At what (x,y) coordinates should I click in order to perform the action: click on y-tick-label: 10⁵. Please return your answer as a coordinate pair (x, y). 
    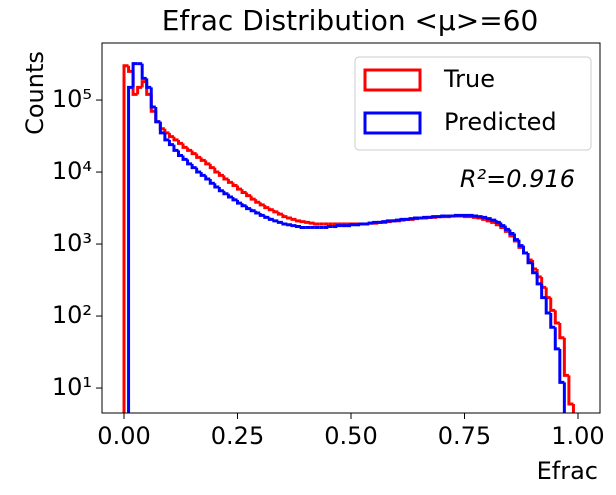
    Looking at the image, I should click on (72, 99).